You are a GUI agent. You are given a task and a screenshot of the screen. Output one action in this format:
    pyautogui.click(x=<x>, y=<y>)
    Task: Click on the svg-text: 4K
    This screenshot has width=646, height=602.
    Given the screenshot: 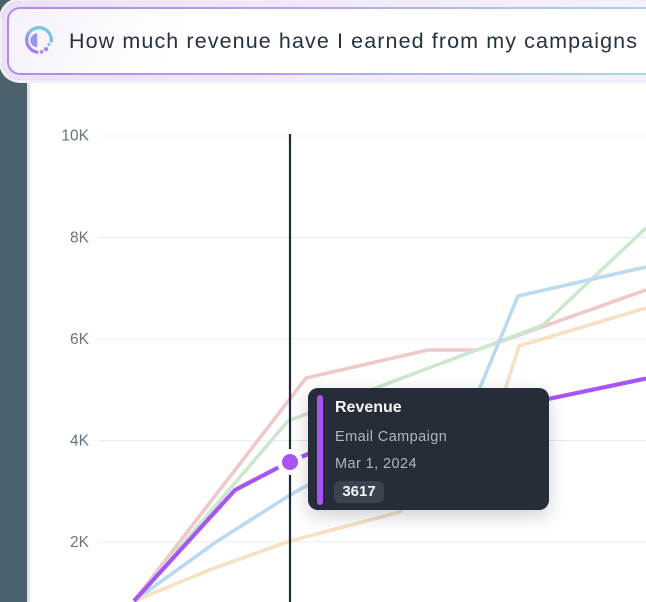 What is the action you would take?
    pyautogui.click(x=80, y=441)
    